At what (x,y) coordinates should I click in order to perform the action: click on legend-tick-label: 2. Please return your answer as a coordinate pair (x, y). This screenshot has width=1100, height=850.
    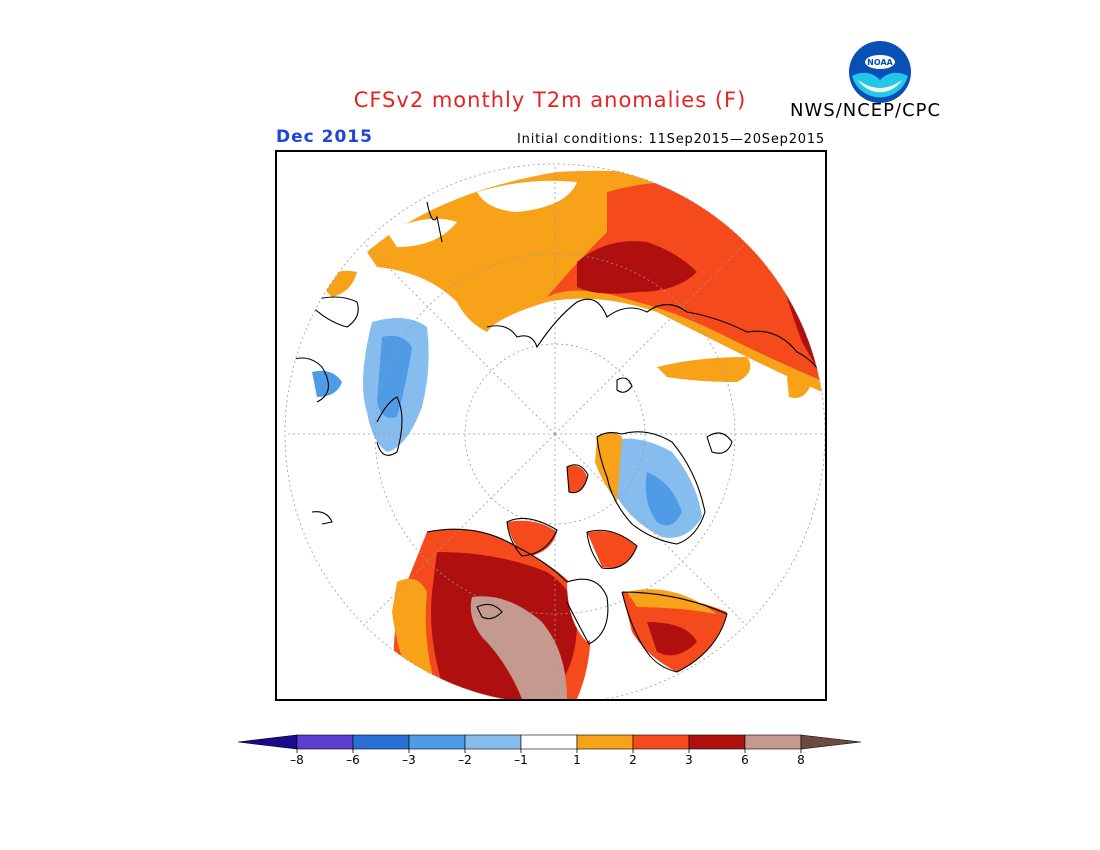
    Looking at the image, I should click on (633, 760).